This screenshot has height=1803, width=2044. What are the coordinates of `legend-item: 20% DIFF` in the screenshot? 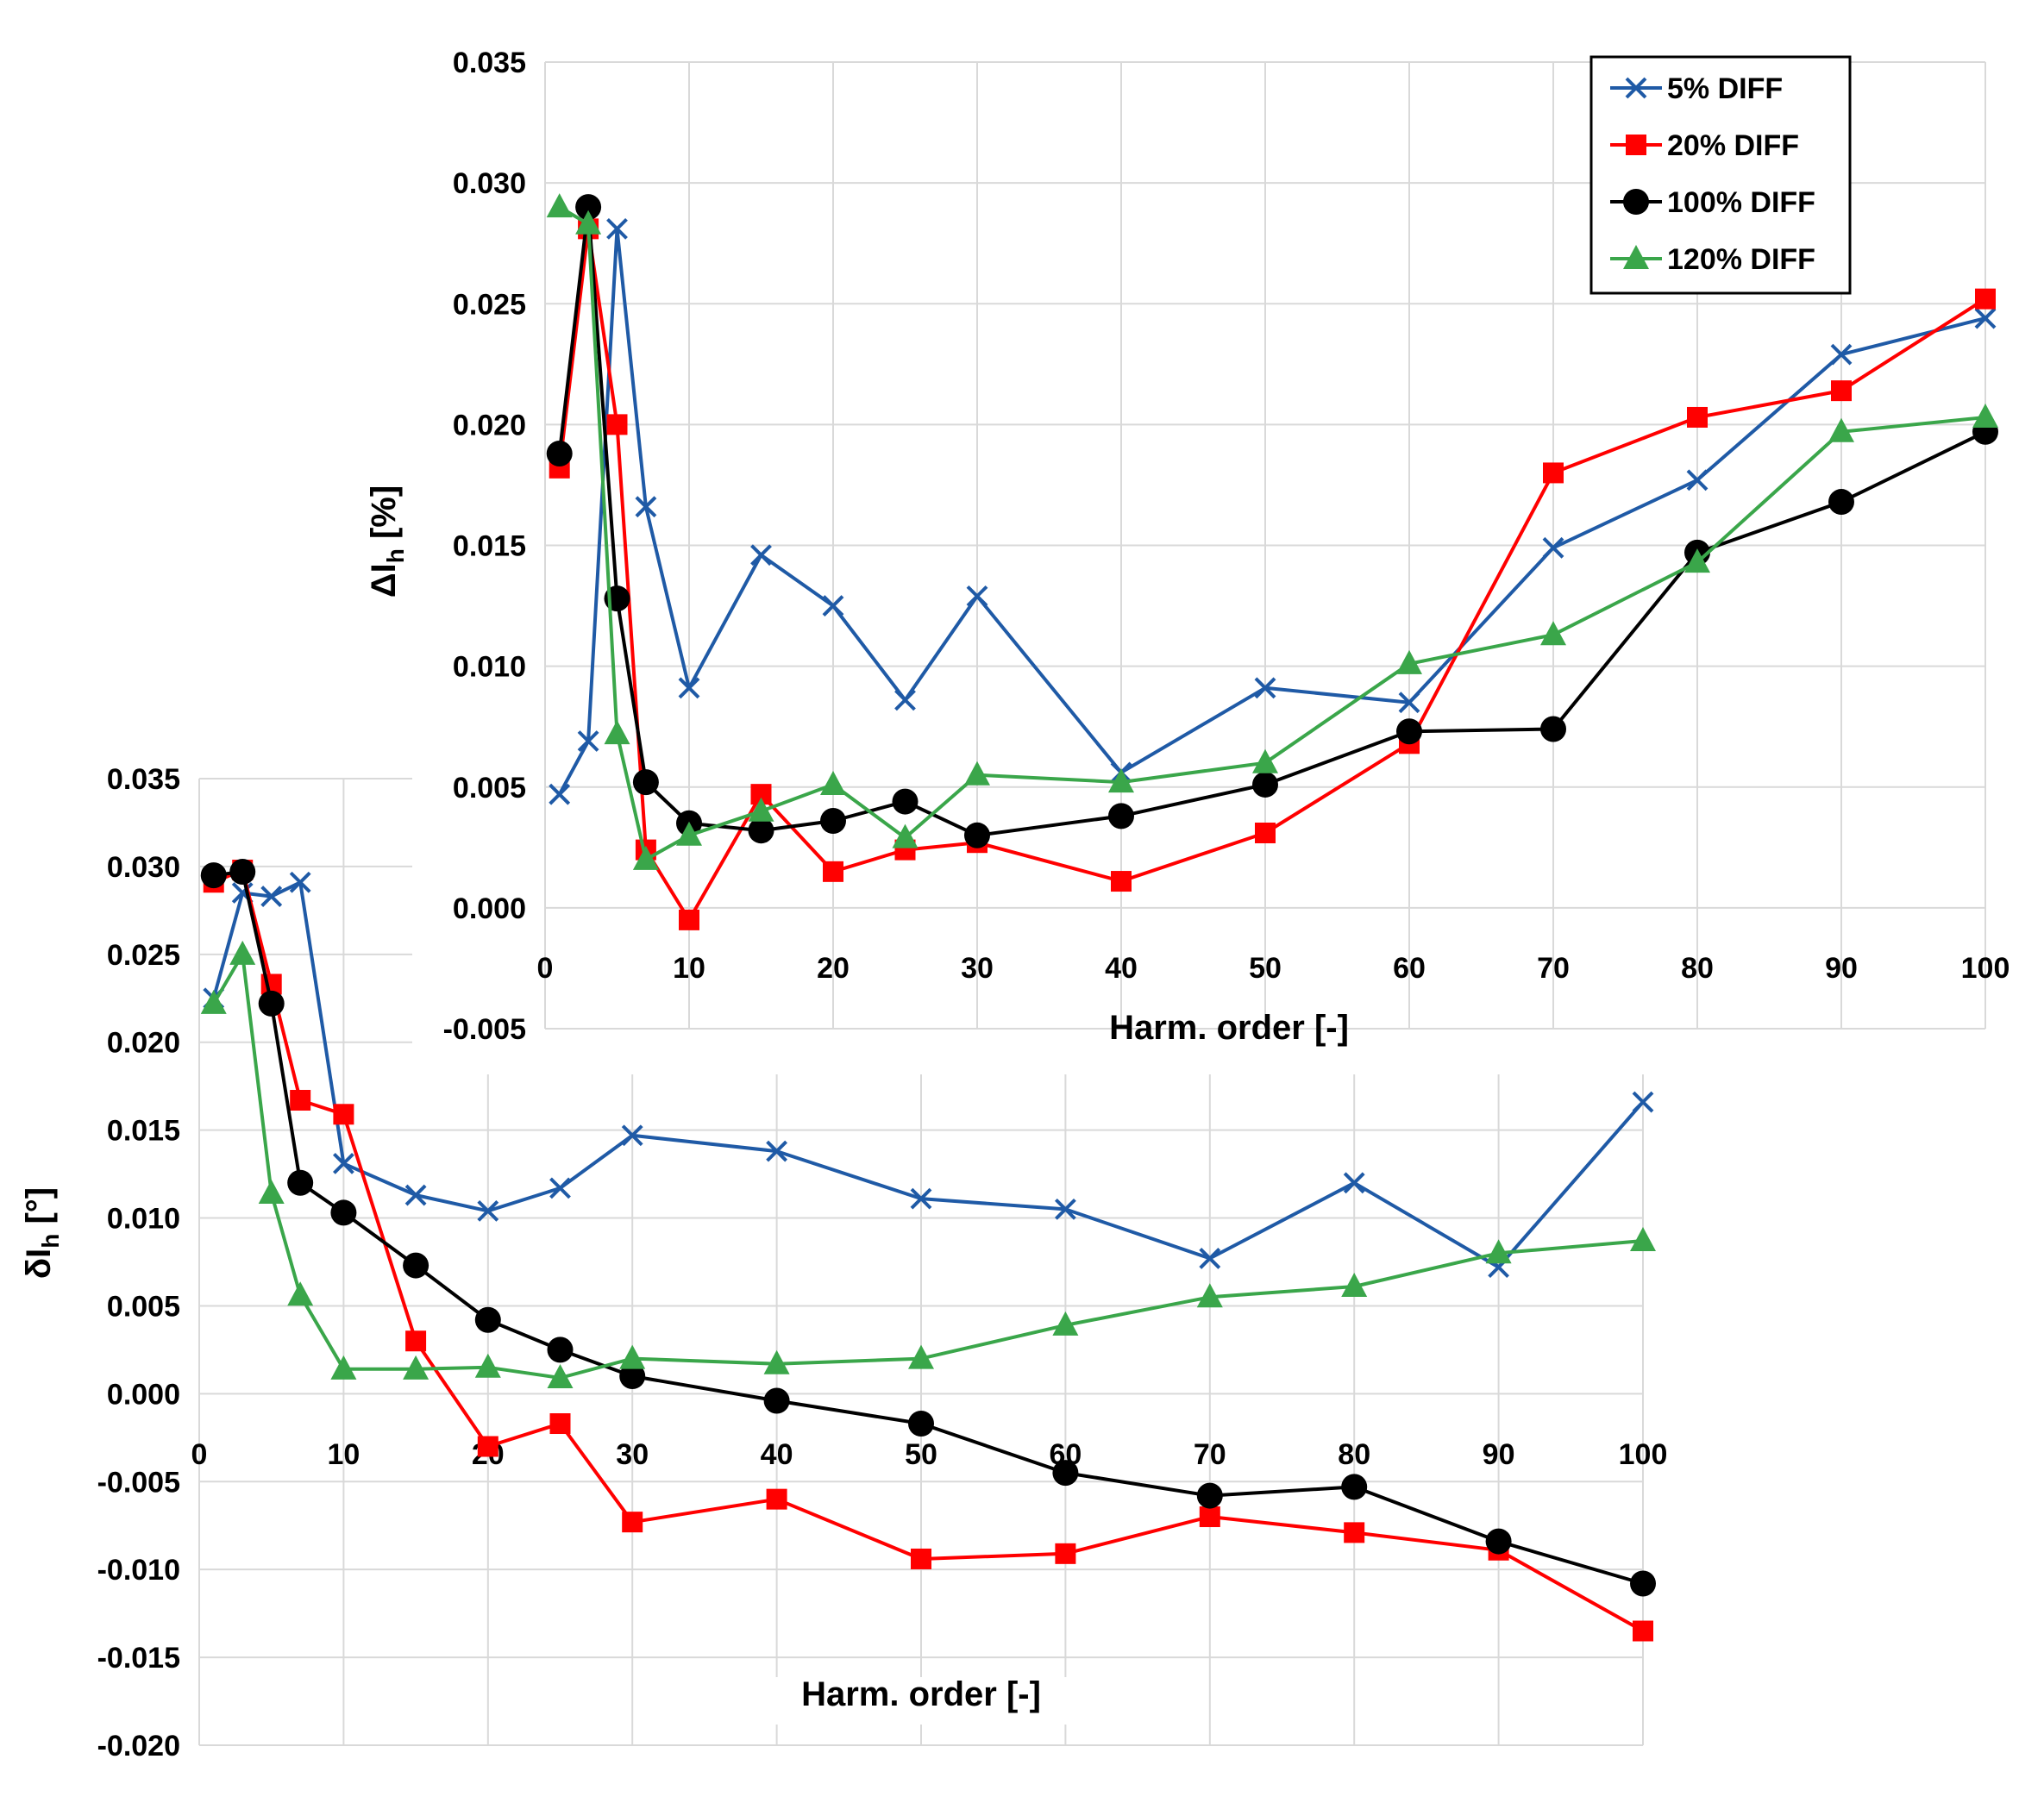 It's located at (1704, 146).